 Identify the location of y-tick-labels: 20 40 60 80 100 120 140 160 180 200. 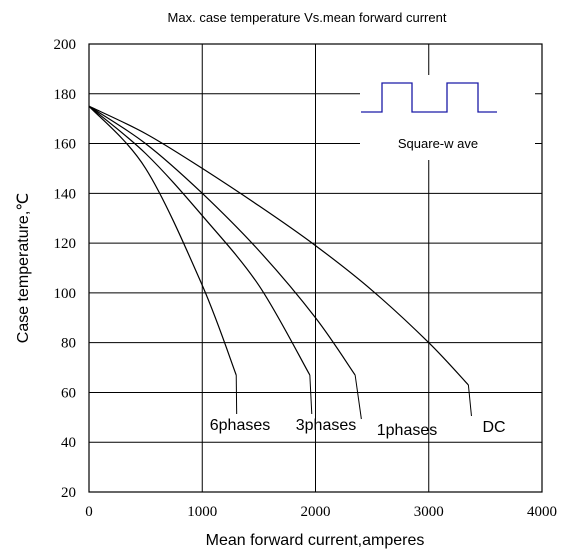
(65, 269).